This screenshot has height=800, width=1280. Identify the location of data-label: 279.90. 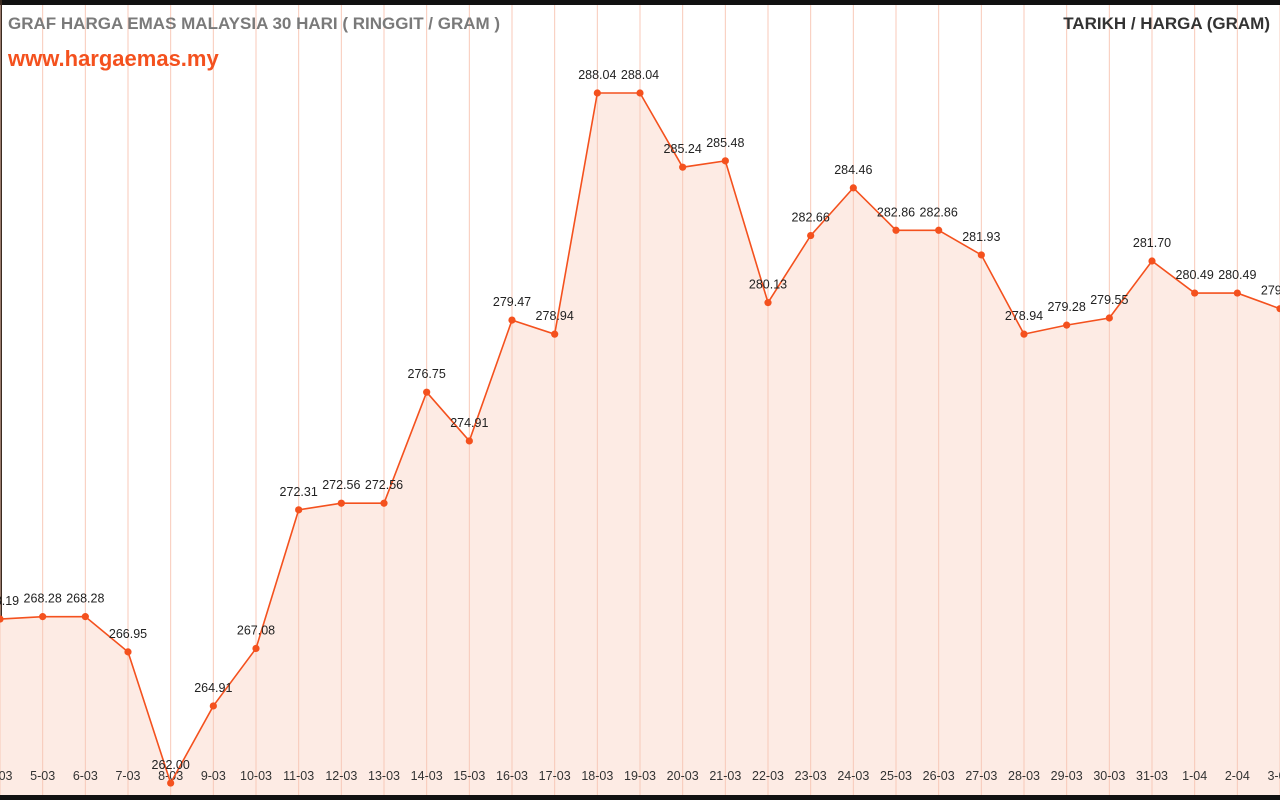
(1270, 291).